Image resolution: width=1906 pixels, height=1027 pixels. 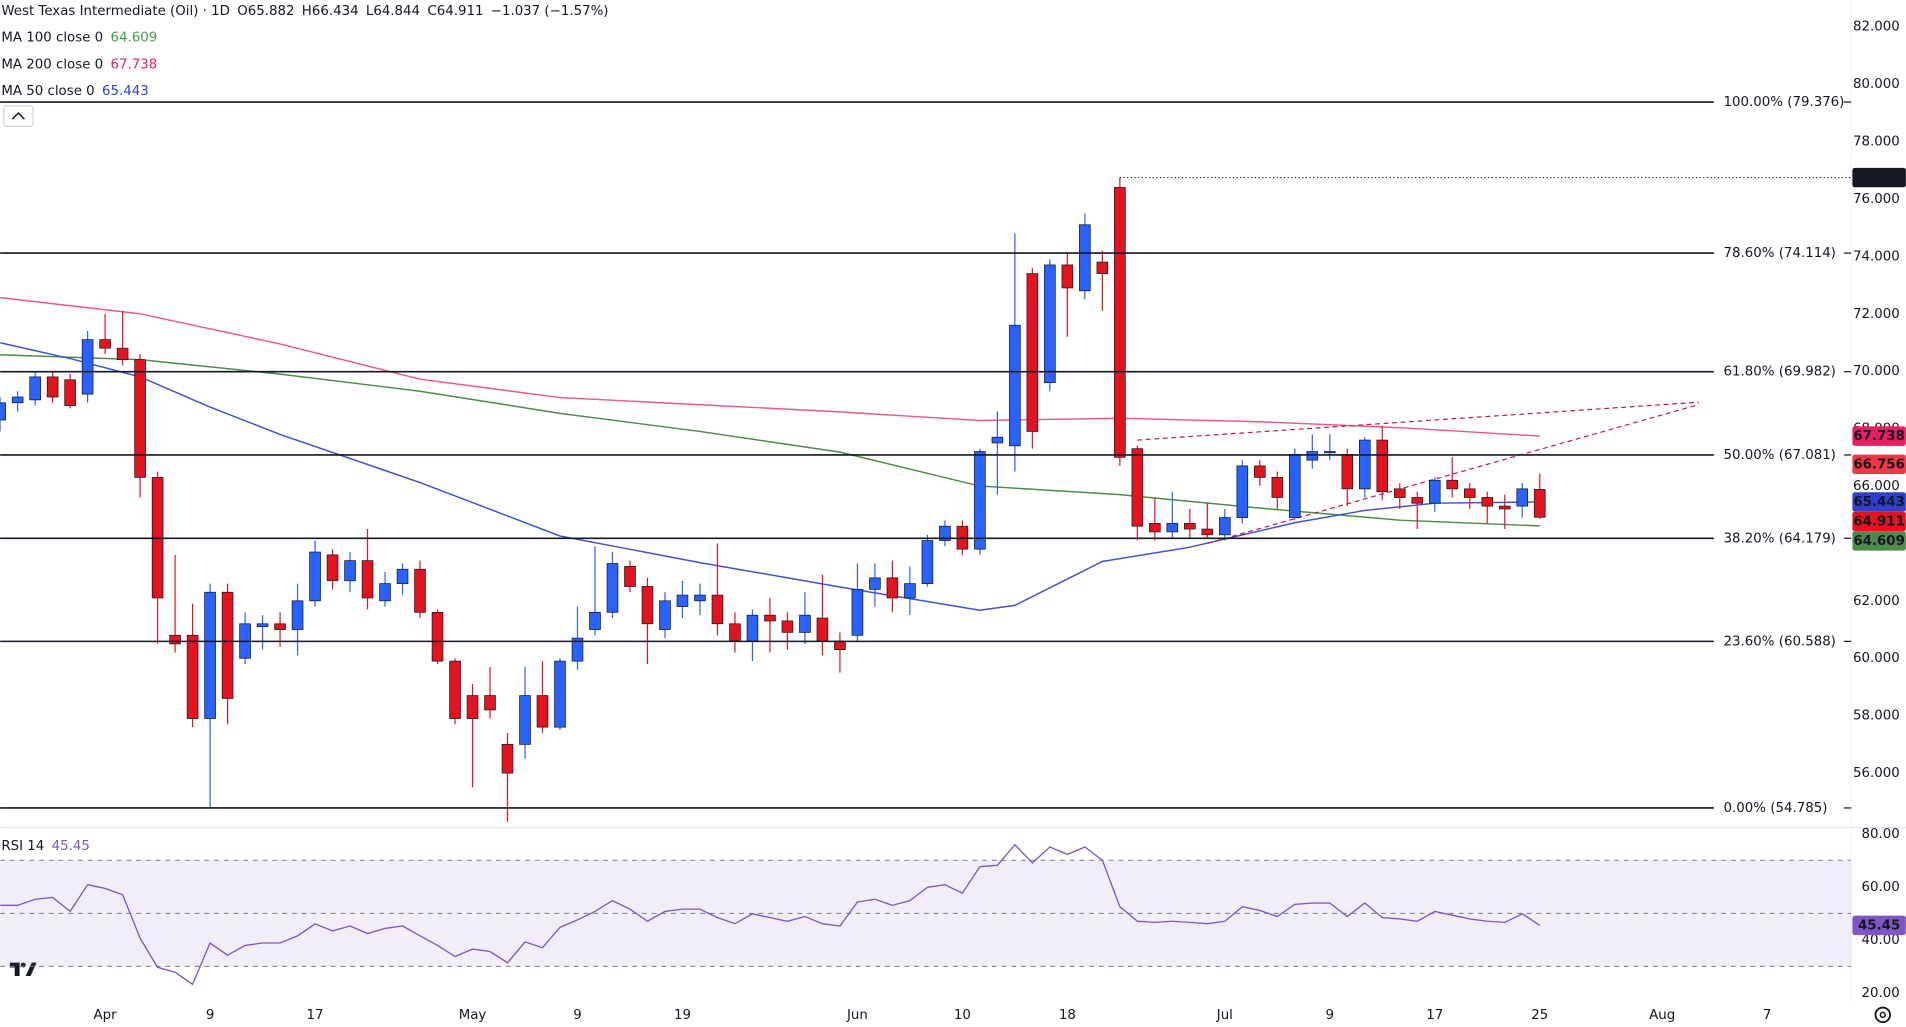 I want to click on x-tick-label: 9, so click(x=1330, y=1015).